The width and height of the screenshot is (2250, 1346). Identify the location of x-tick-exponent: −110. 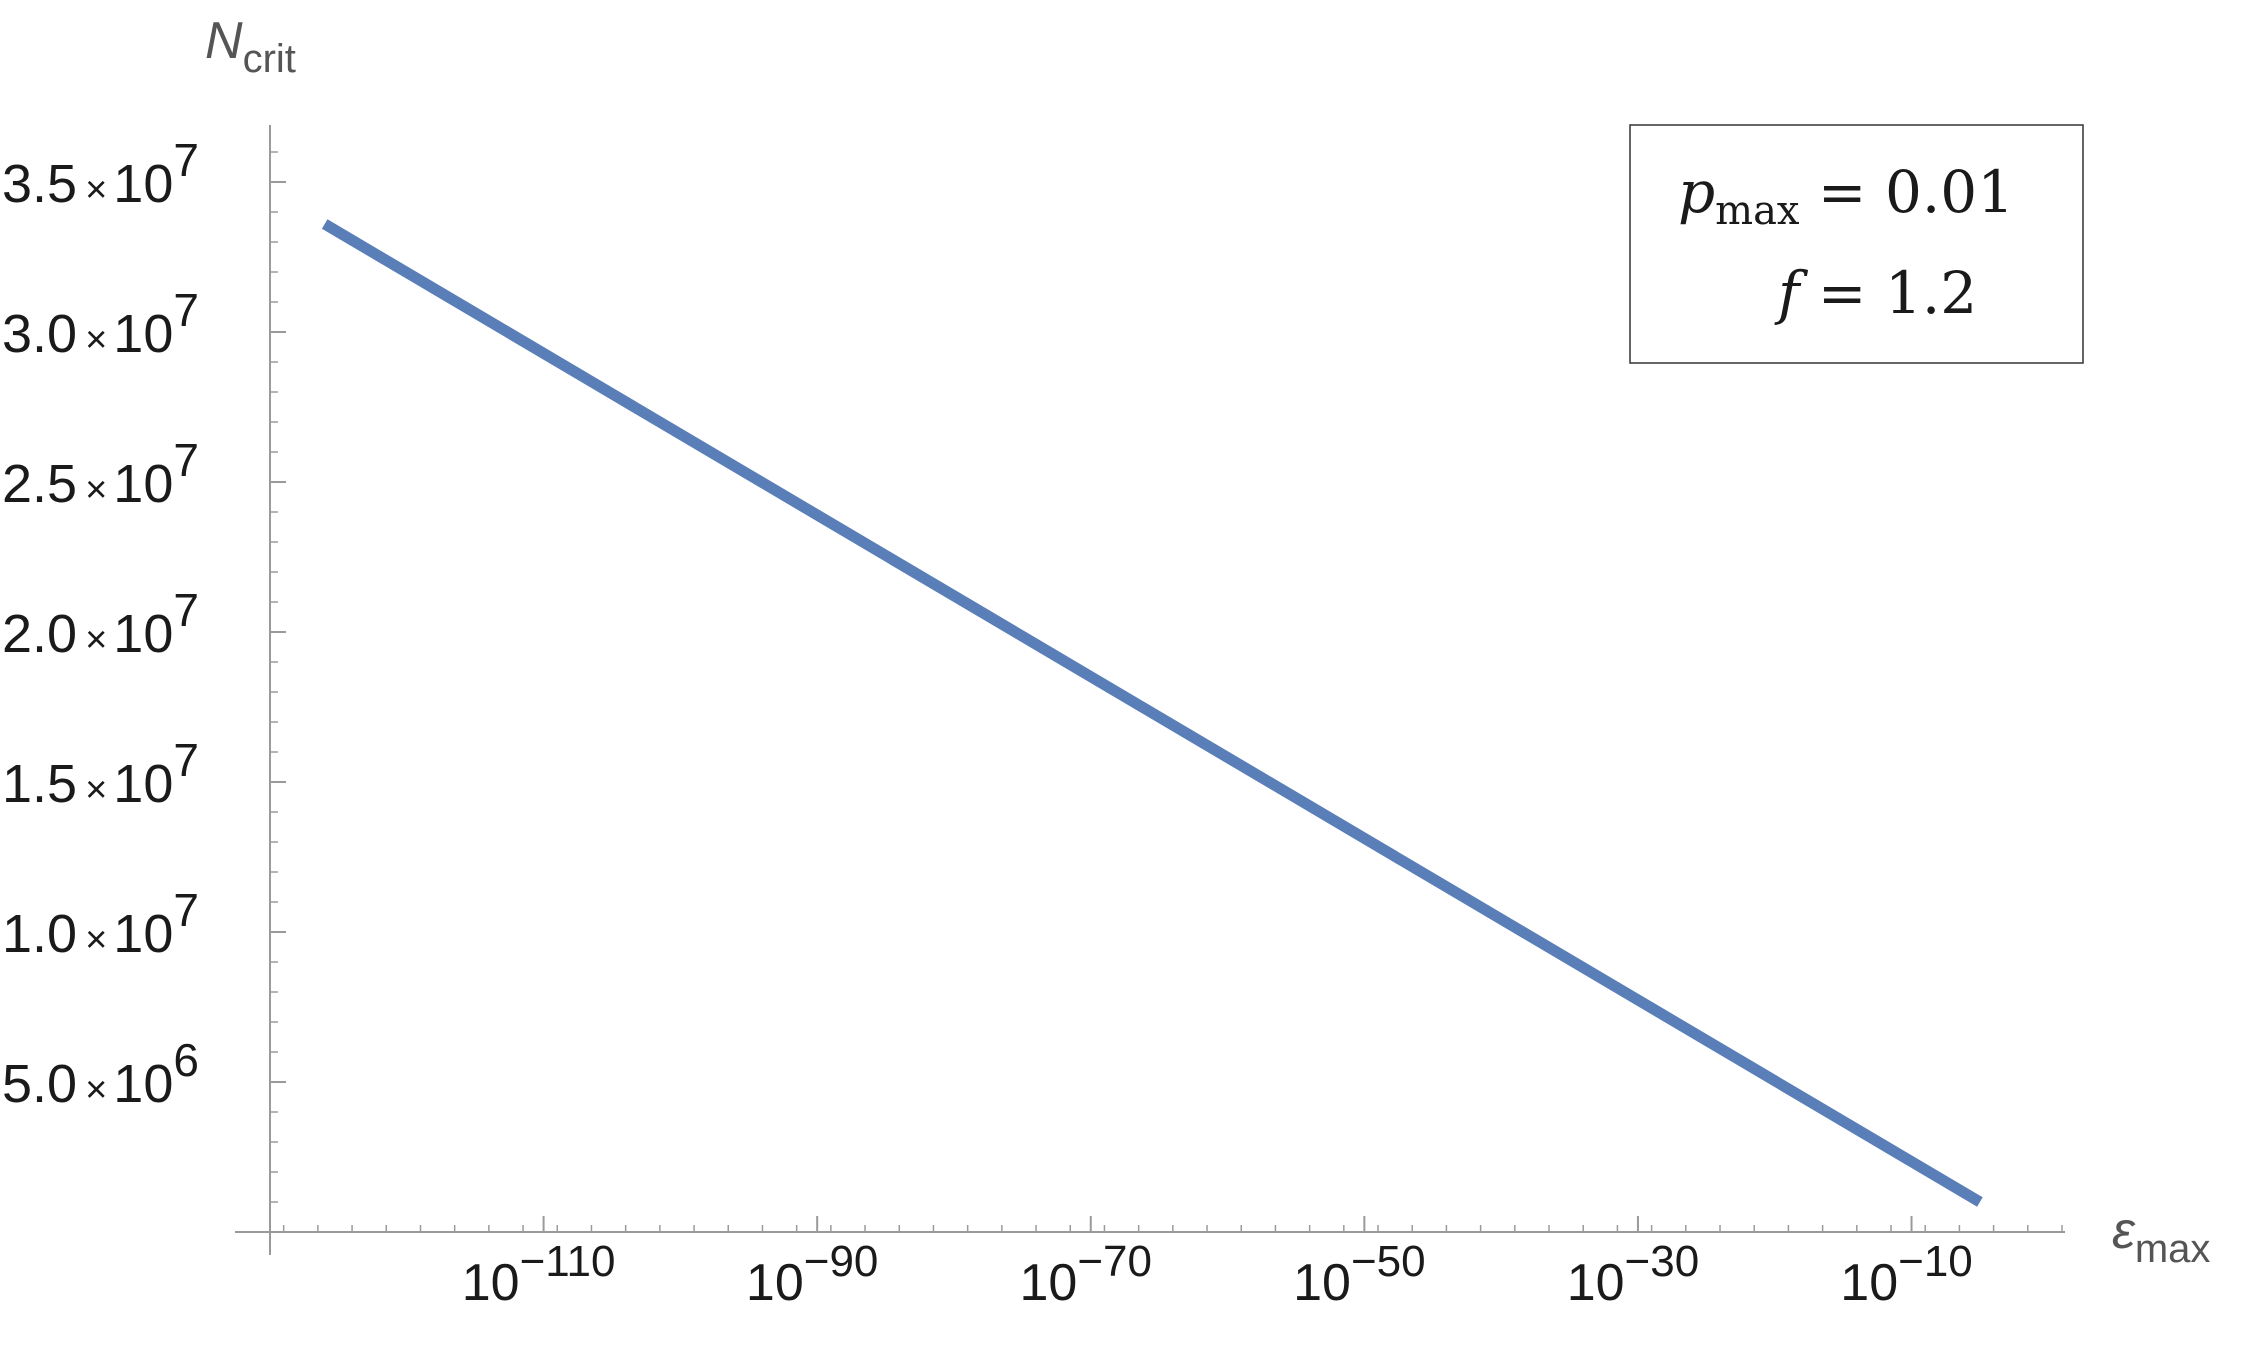
(568, 1261).